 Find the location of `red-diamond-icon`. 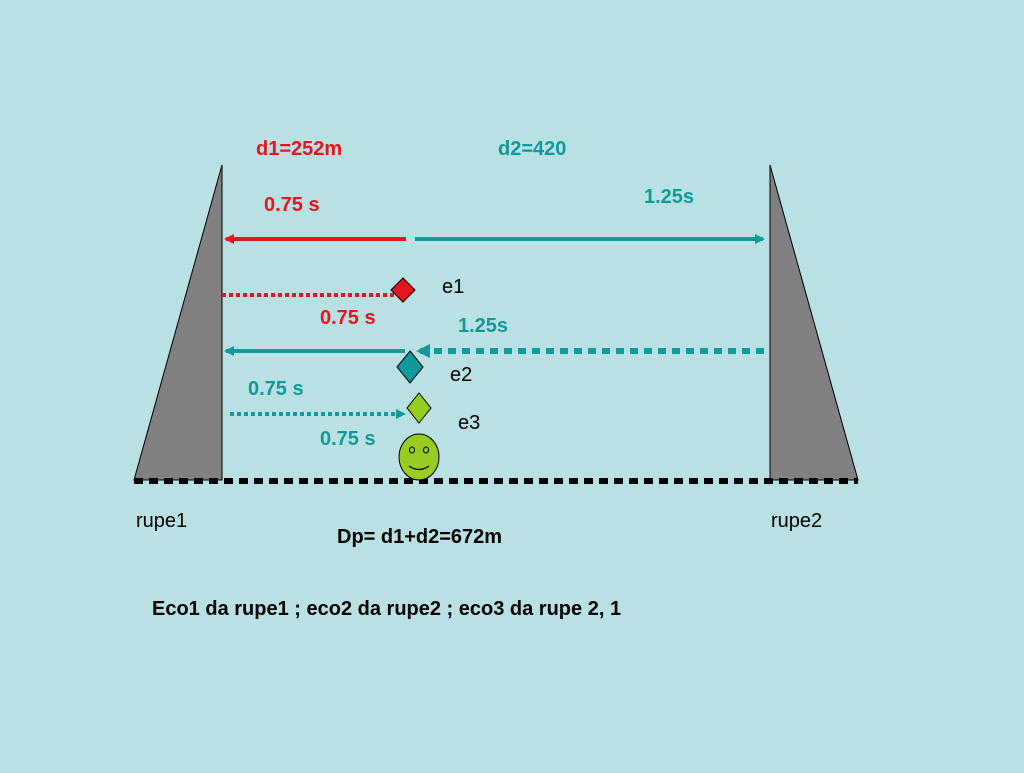

red-diamond-icon is located at coordinates (403, 290).